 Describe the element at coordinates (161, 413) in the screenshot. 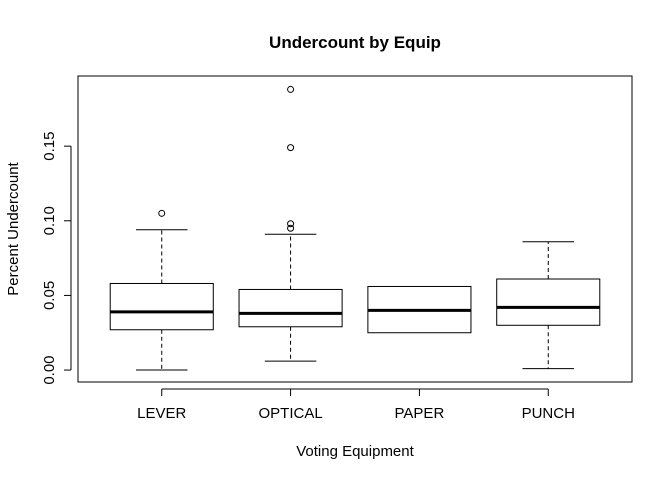

I see `x-tick-label: LEVER` at that location.